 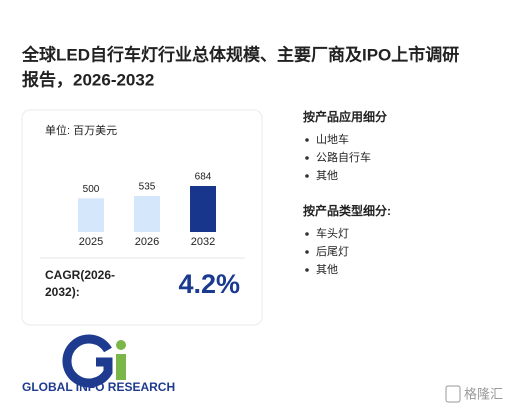 I want to click on segment-title: 按产品类型细分:, so click(x=347, y=210).